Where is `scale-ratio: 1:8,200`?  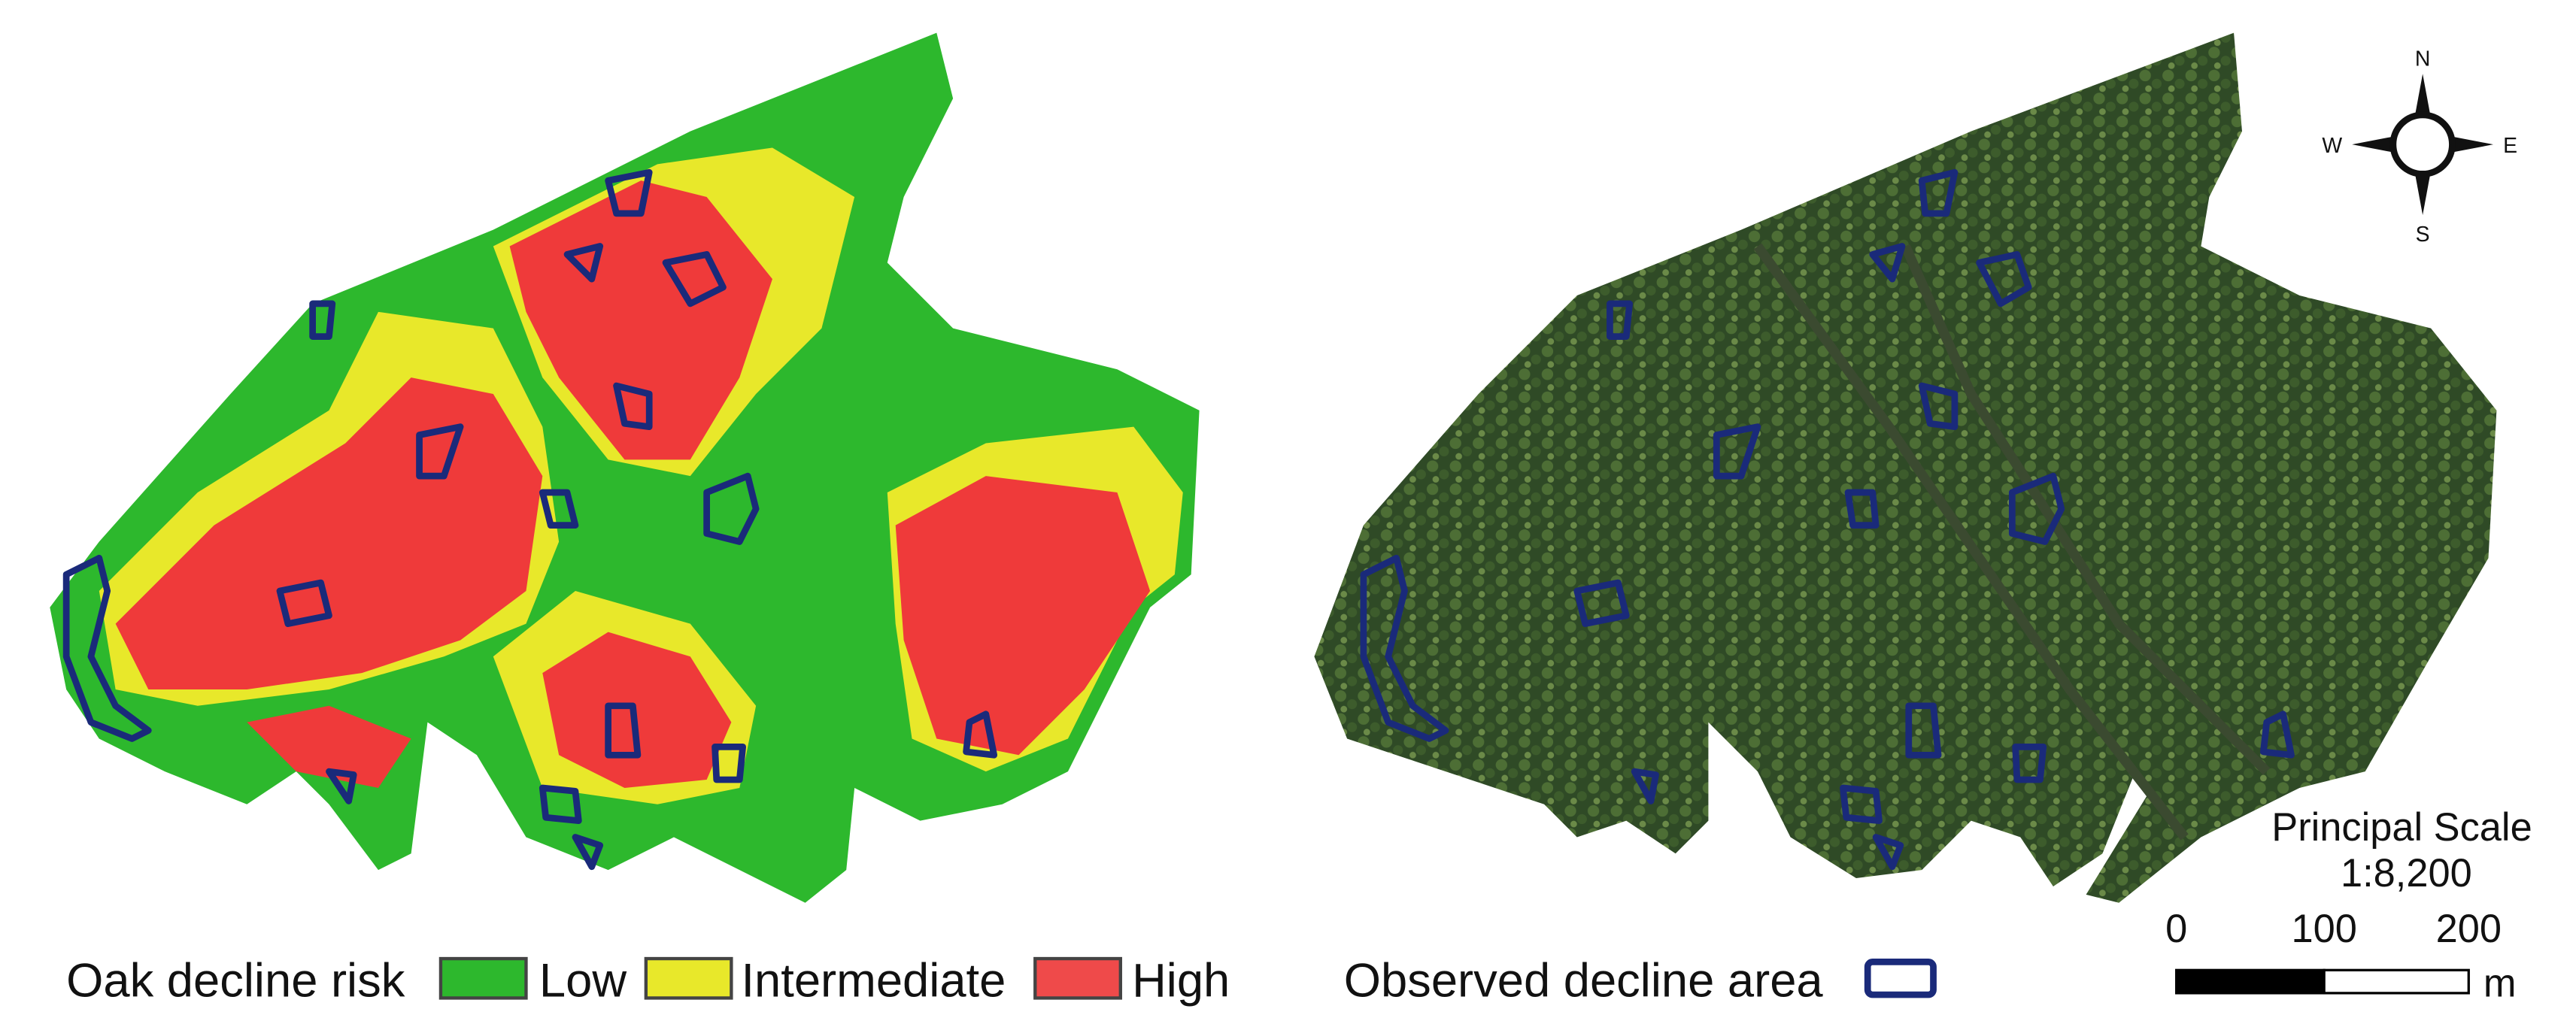
scale-ratio: 1:8,200 is located at coordinates (2406, 873).